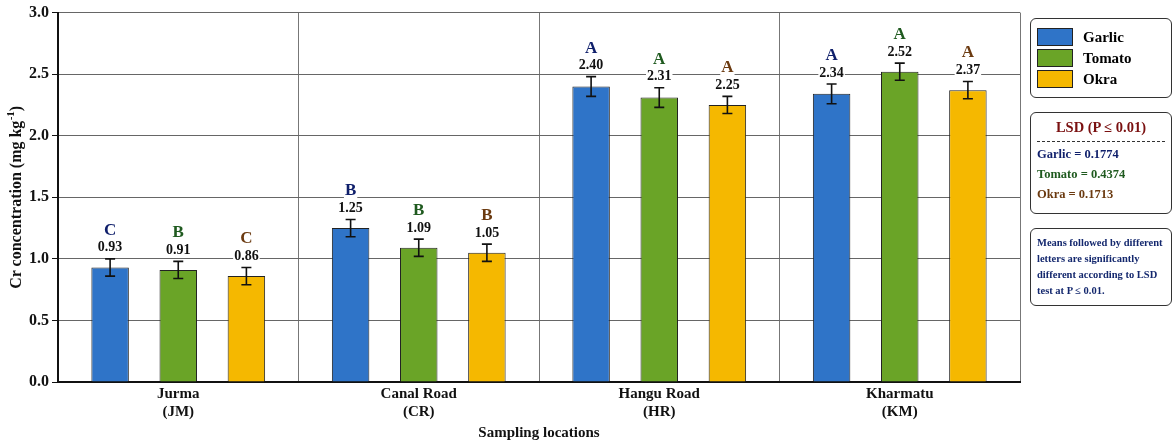  I want to click on text: Tomato = 0.4374, so click(1082, 174).